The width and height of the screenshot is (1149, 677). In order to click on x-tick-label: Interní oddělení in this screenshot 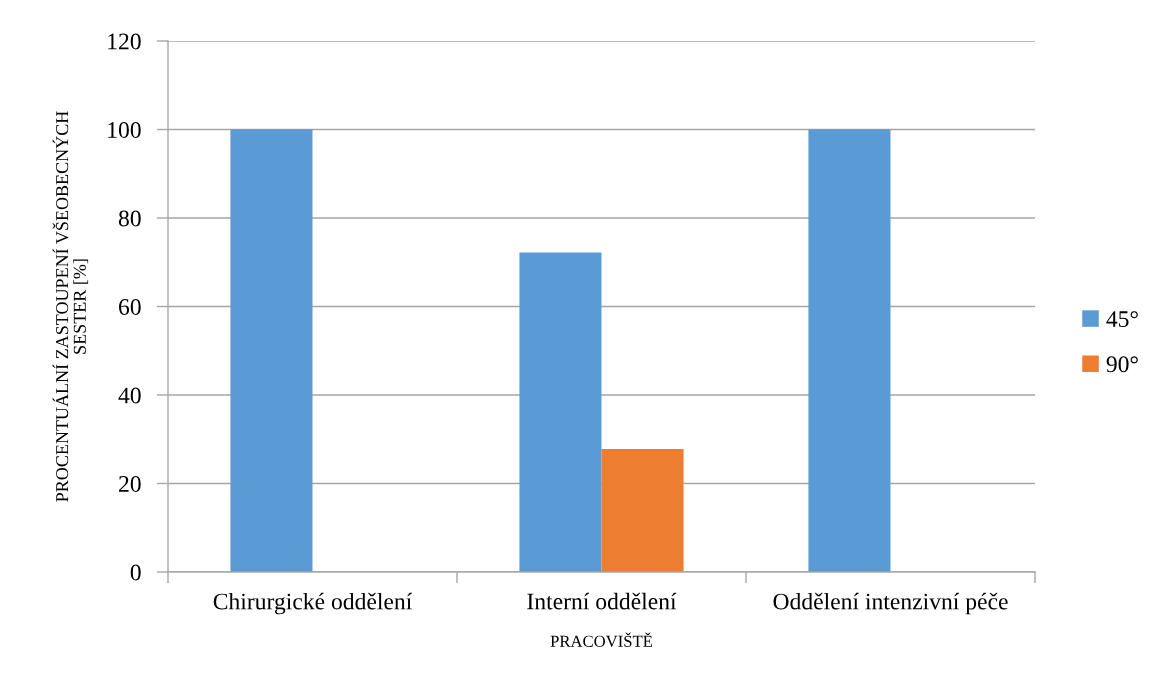, I will do `click(602, 601)`.